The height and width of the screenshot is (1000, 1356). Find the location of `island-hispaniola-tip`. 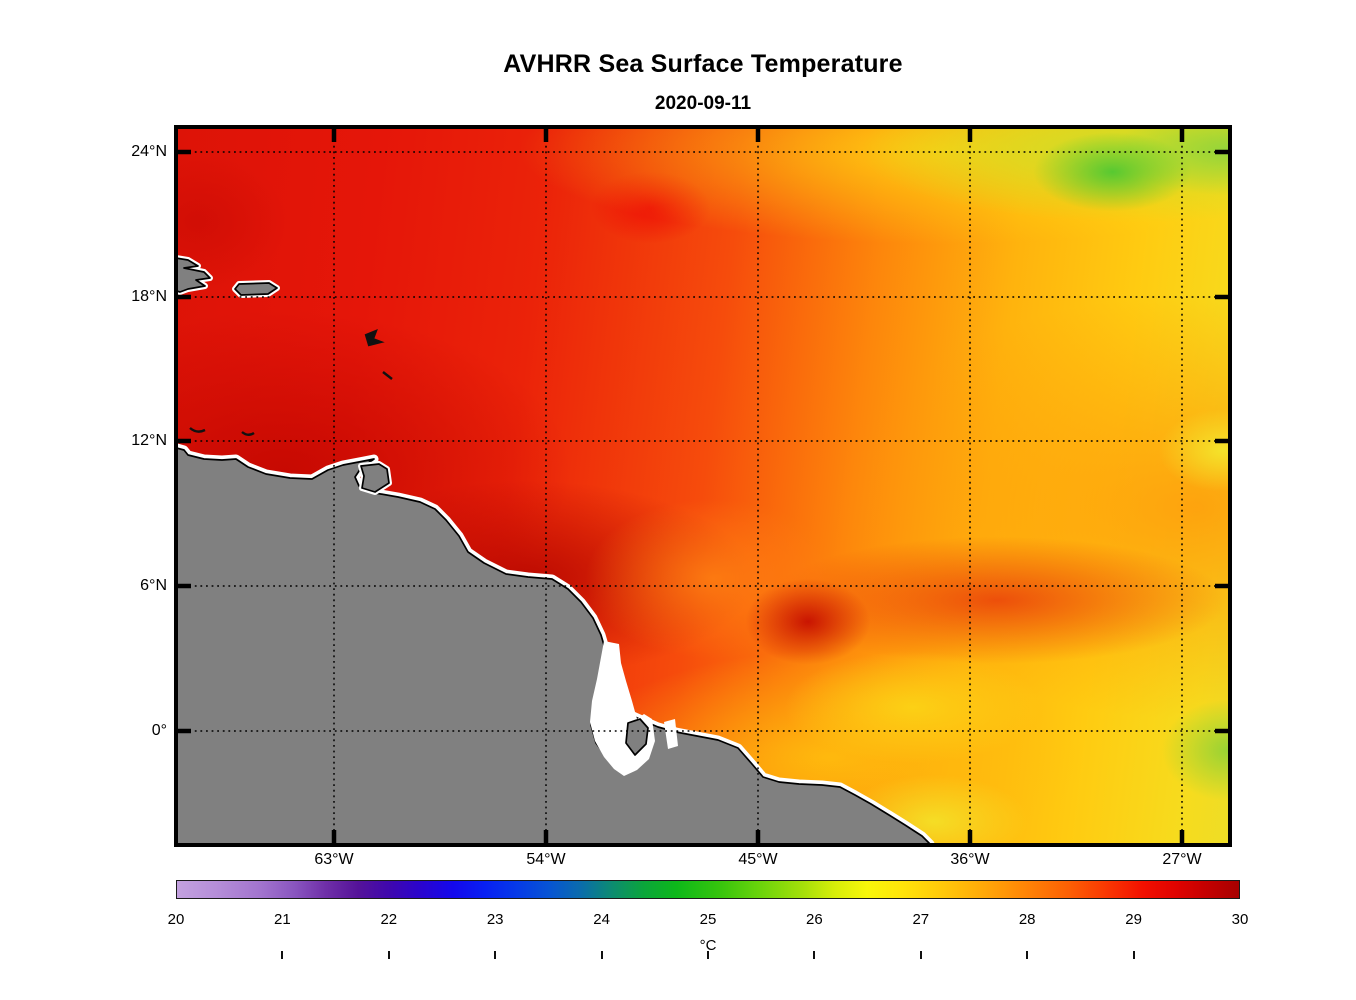

island-hispaniola-tip is located at coordinates (194, 275).